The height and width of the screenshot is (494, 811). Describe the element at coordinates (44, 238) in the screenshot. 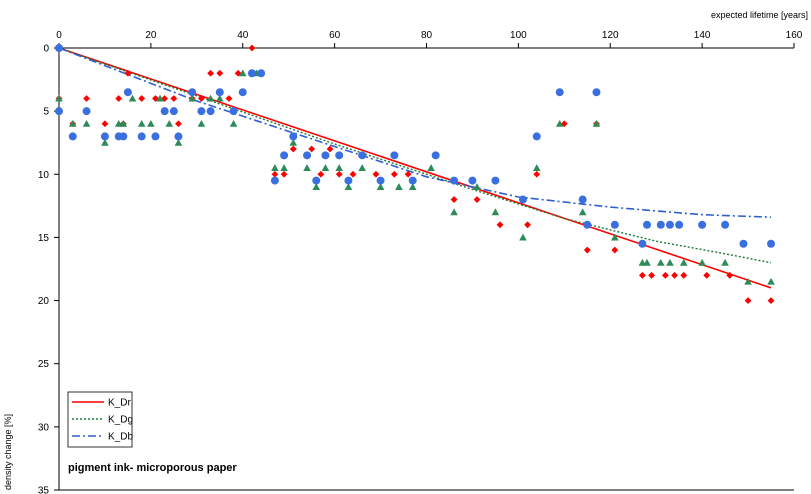

I see `y-tick-label: 15` at that location.